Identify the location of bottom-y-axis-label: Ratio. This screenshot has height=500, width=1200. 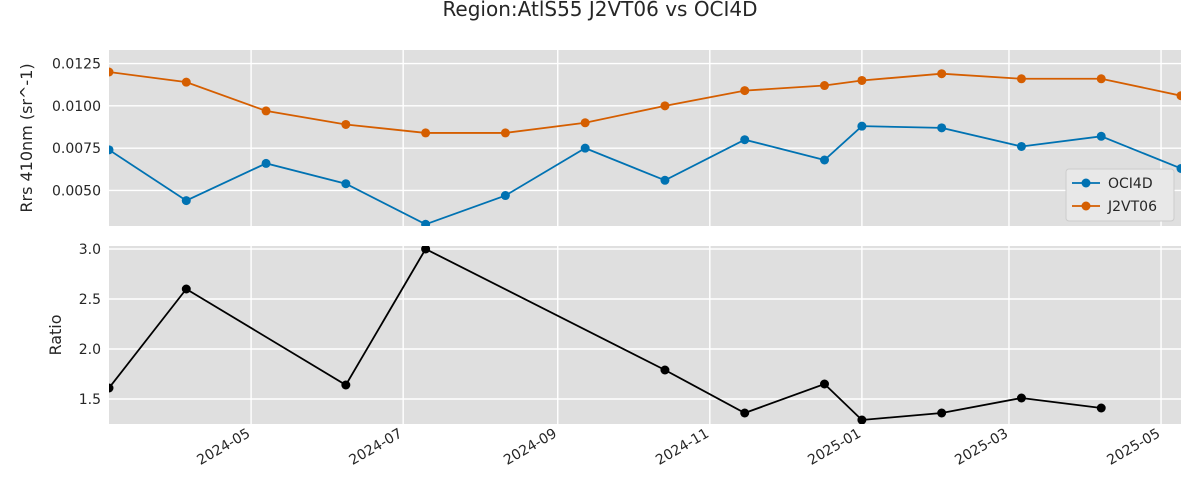
(55, 334).